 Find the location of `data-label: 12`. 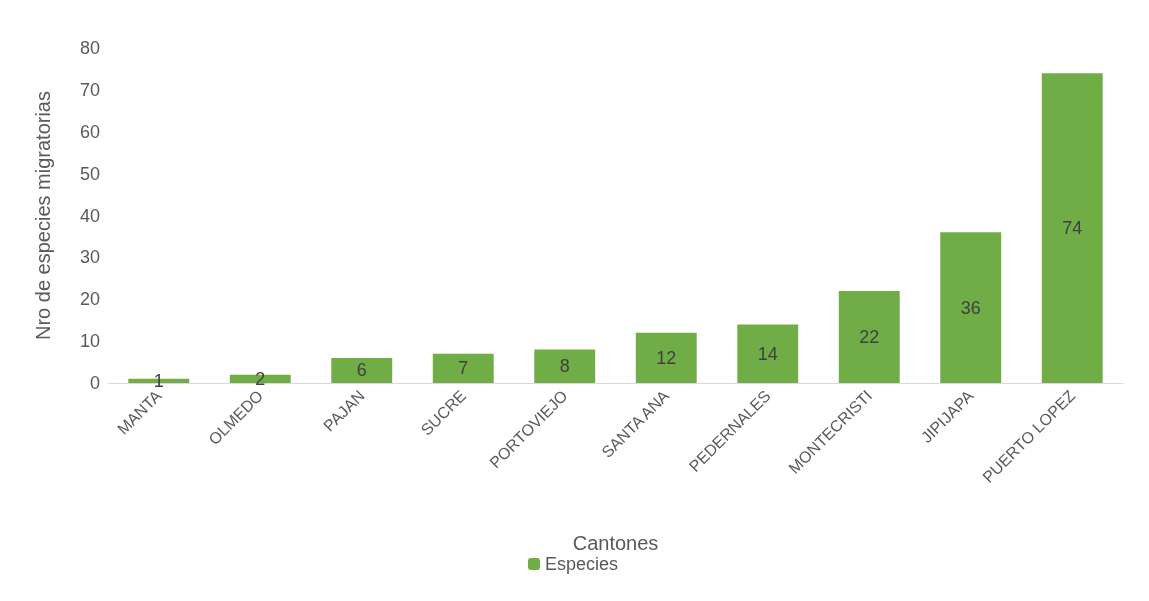

data-label: 12 is located at coordinates (666, 357).